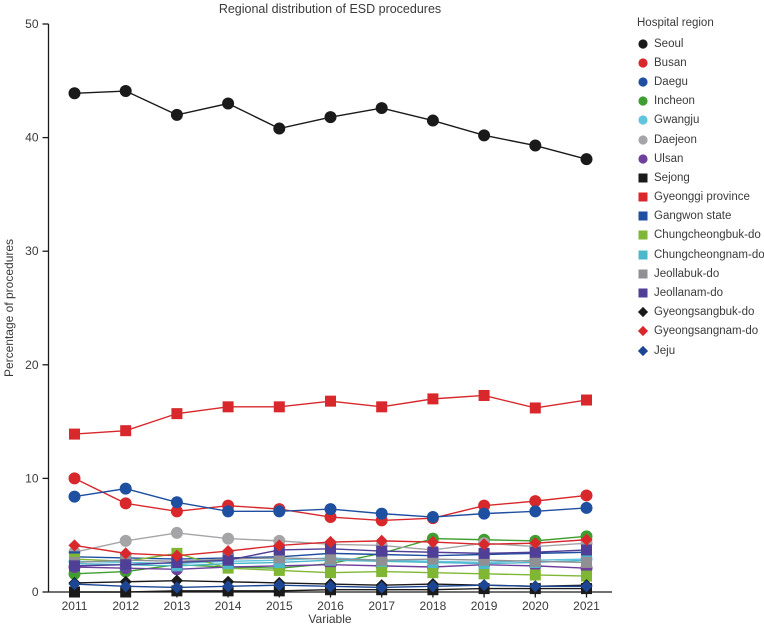 This screenshot has width=764, height=634. I want to click on legend-item: Daegu, so click(700, 81).